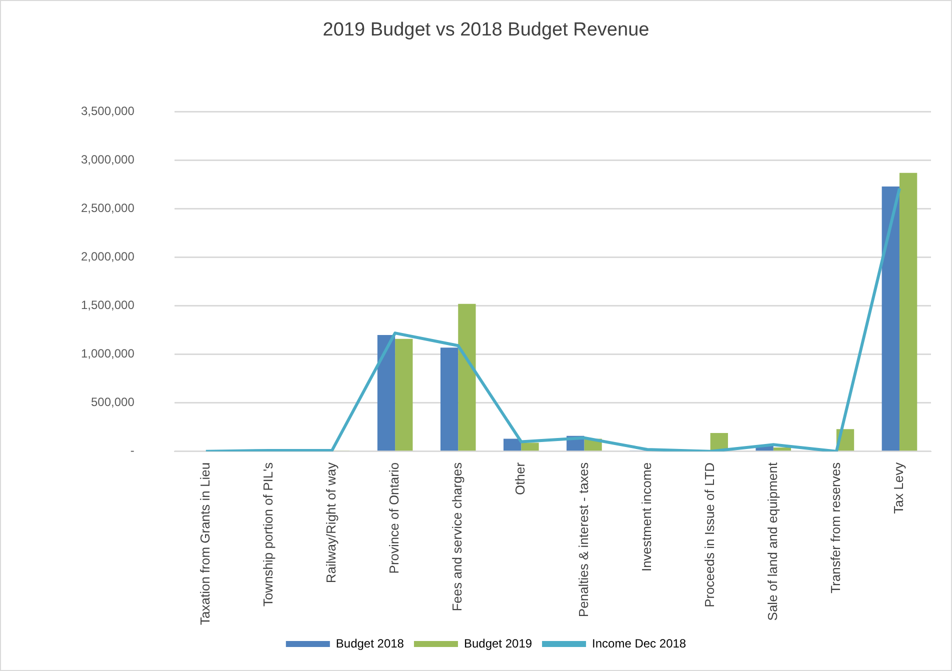 This screenshot has height=671, width=952. What do you see at coordinates (709, 535) in the screenshot?
I see `x-tick-label: Proceeds in Issue of LTD` at bounding box center [709, 535].